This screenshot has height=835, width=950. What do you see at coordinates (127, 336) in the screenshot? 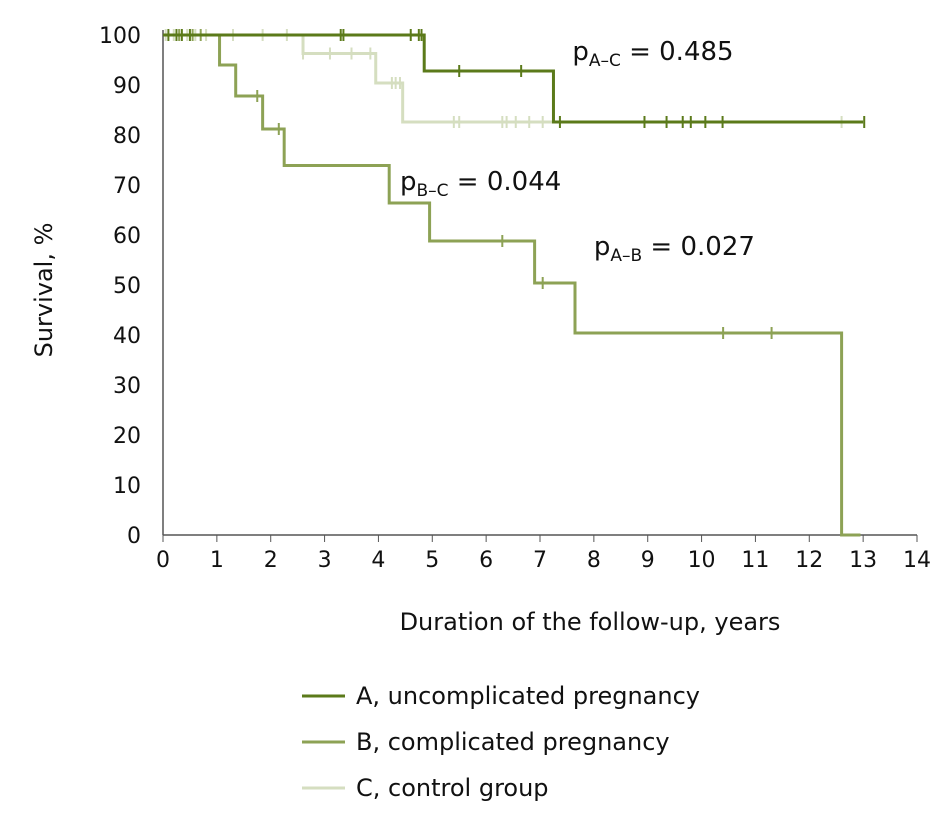
I see `y-tick-label: 40` at bounding box center [127, 336].